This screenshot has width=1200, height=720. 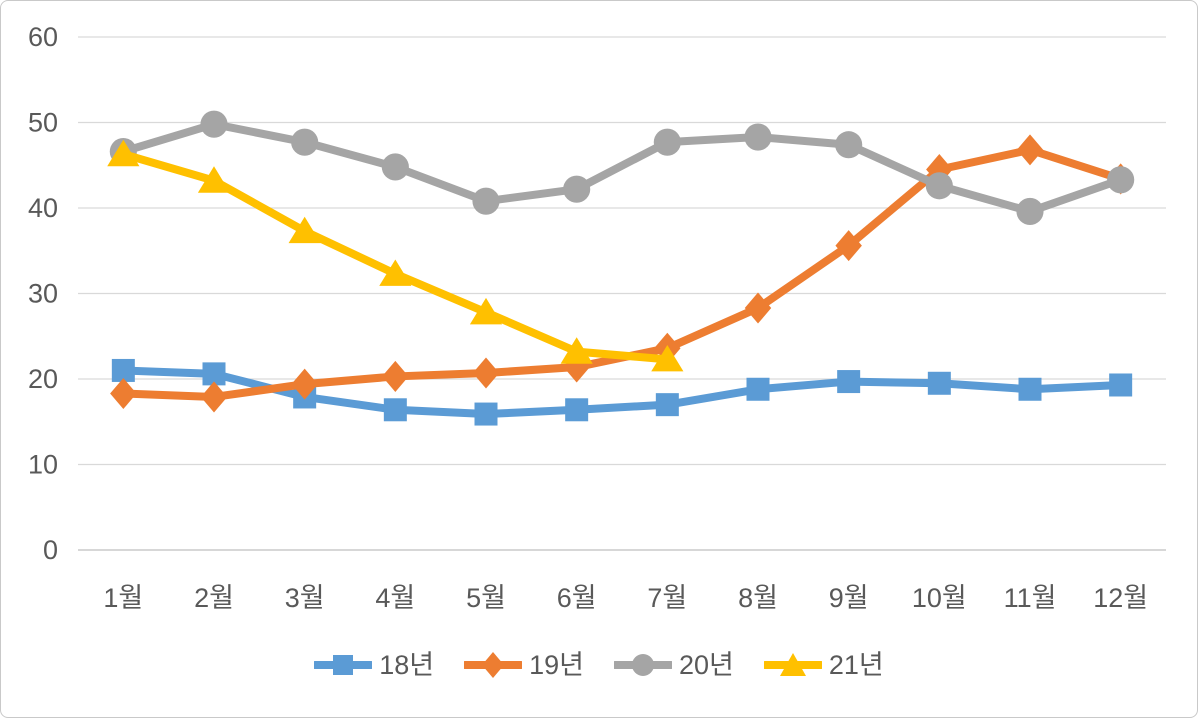 I want to click on x-tick-label: 2월, so click(x=214, y=598).